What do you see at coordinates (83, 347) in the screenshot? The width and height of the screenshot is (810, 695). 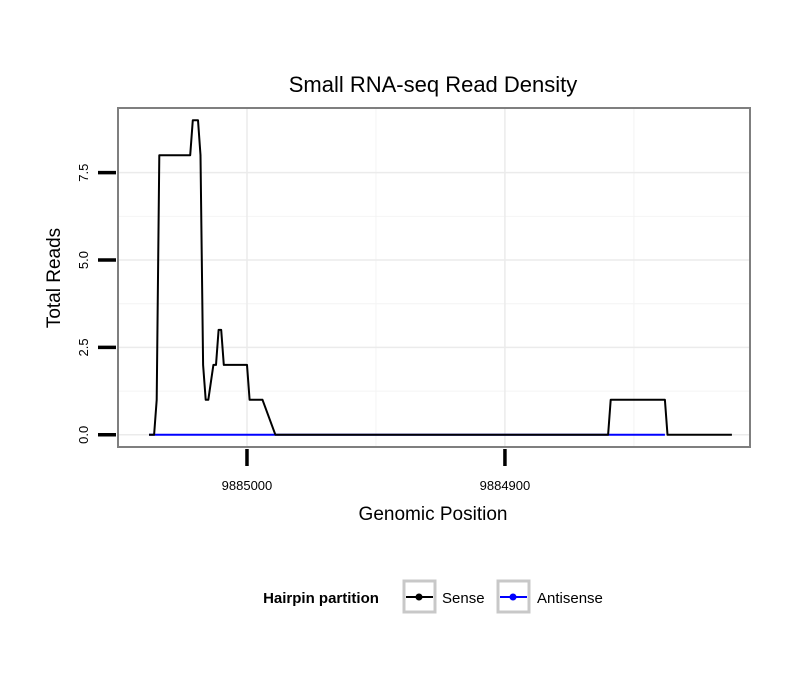 I see `y-tick-label: 2.5` at bounding box center [83, 347].